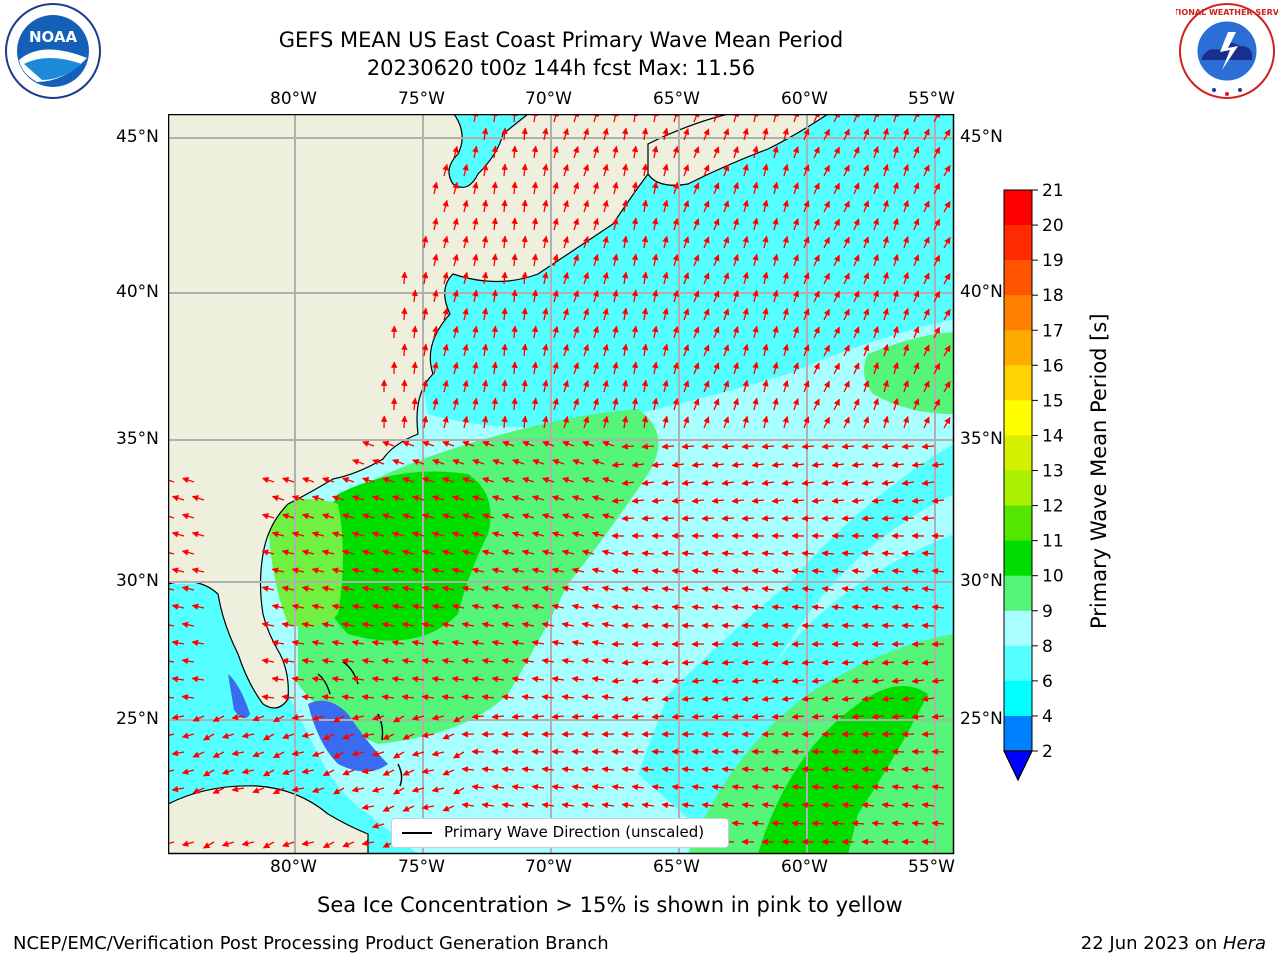 Image resolution: width=1280 pixels, height=960 pixels. What do you see at coordinates (1053, 401) in the screenshot?
I see `colorbar-tick-label: 15` at bounding box center [1053, 401].